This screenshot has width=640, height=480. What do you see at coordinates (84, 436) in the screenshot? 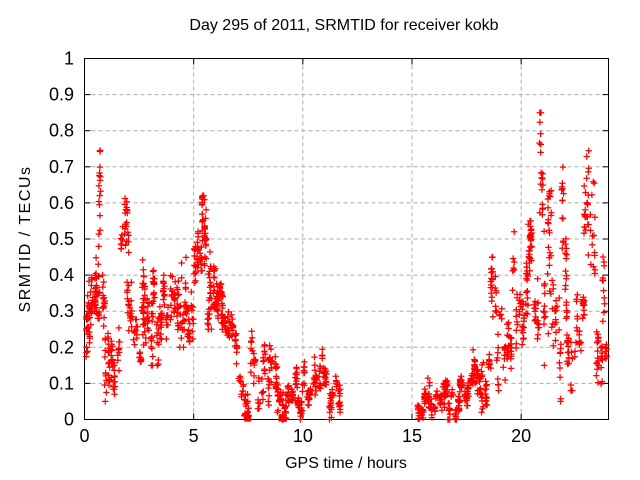
I see `x-tick-label: 0` at bounding box center [84, 436].